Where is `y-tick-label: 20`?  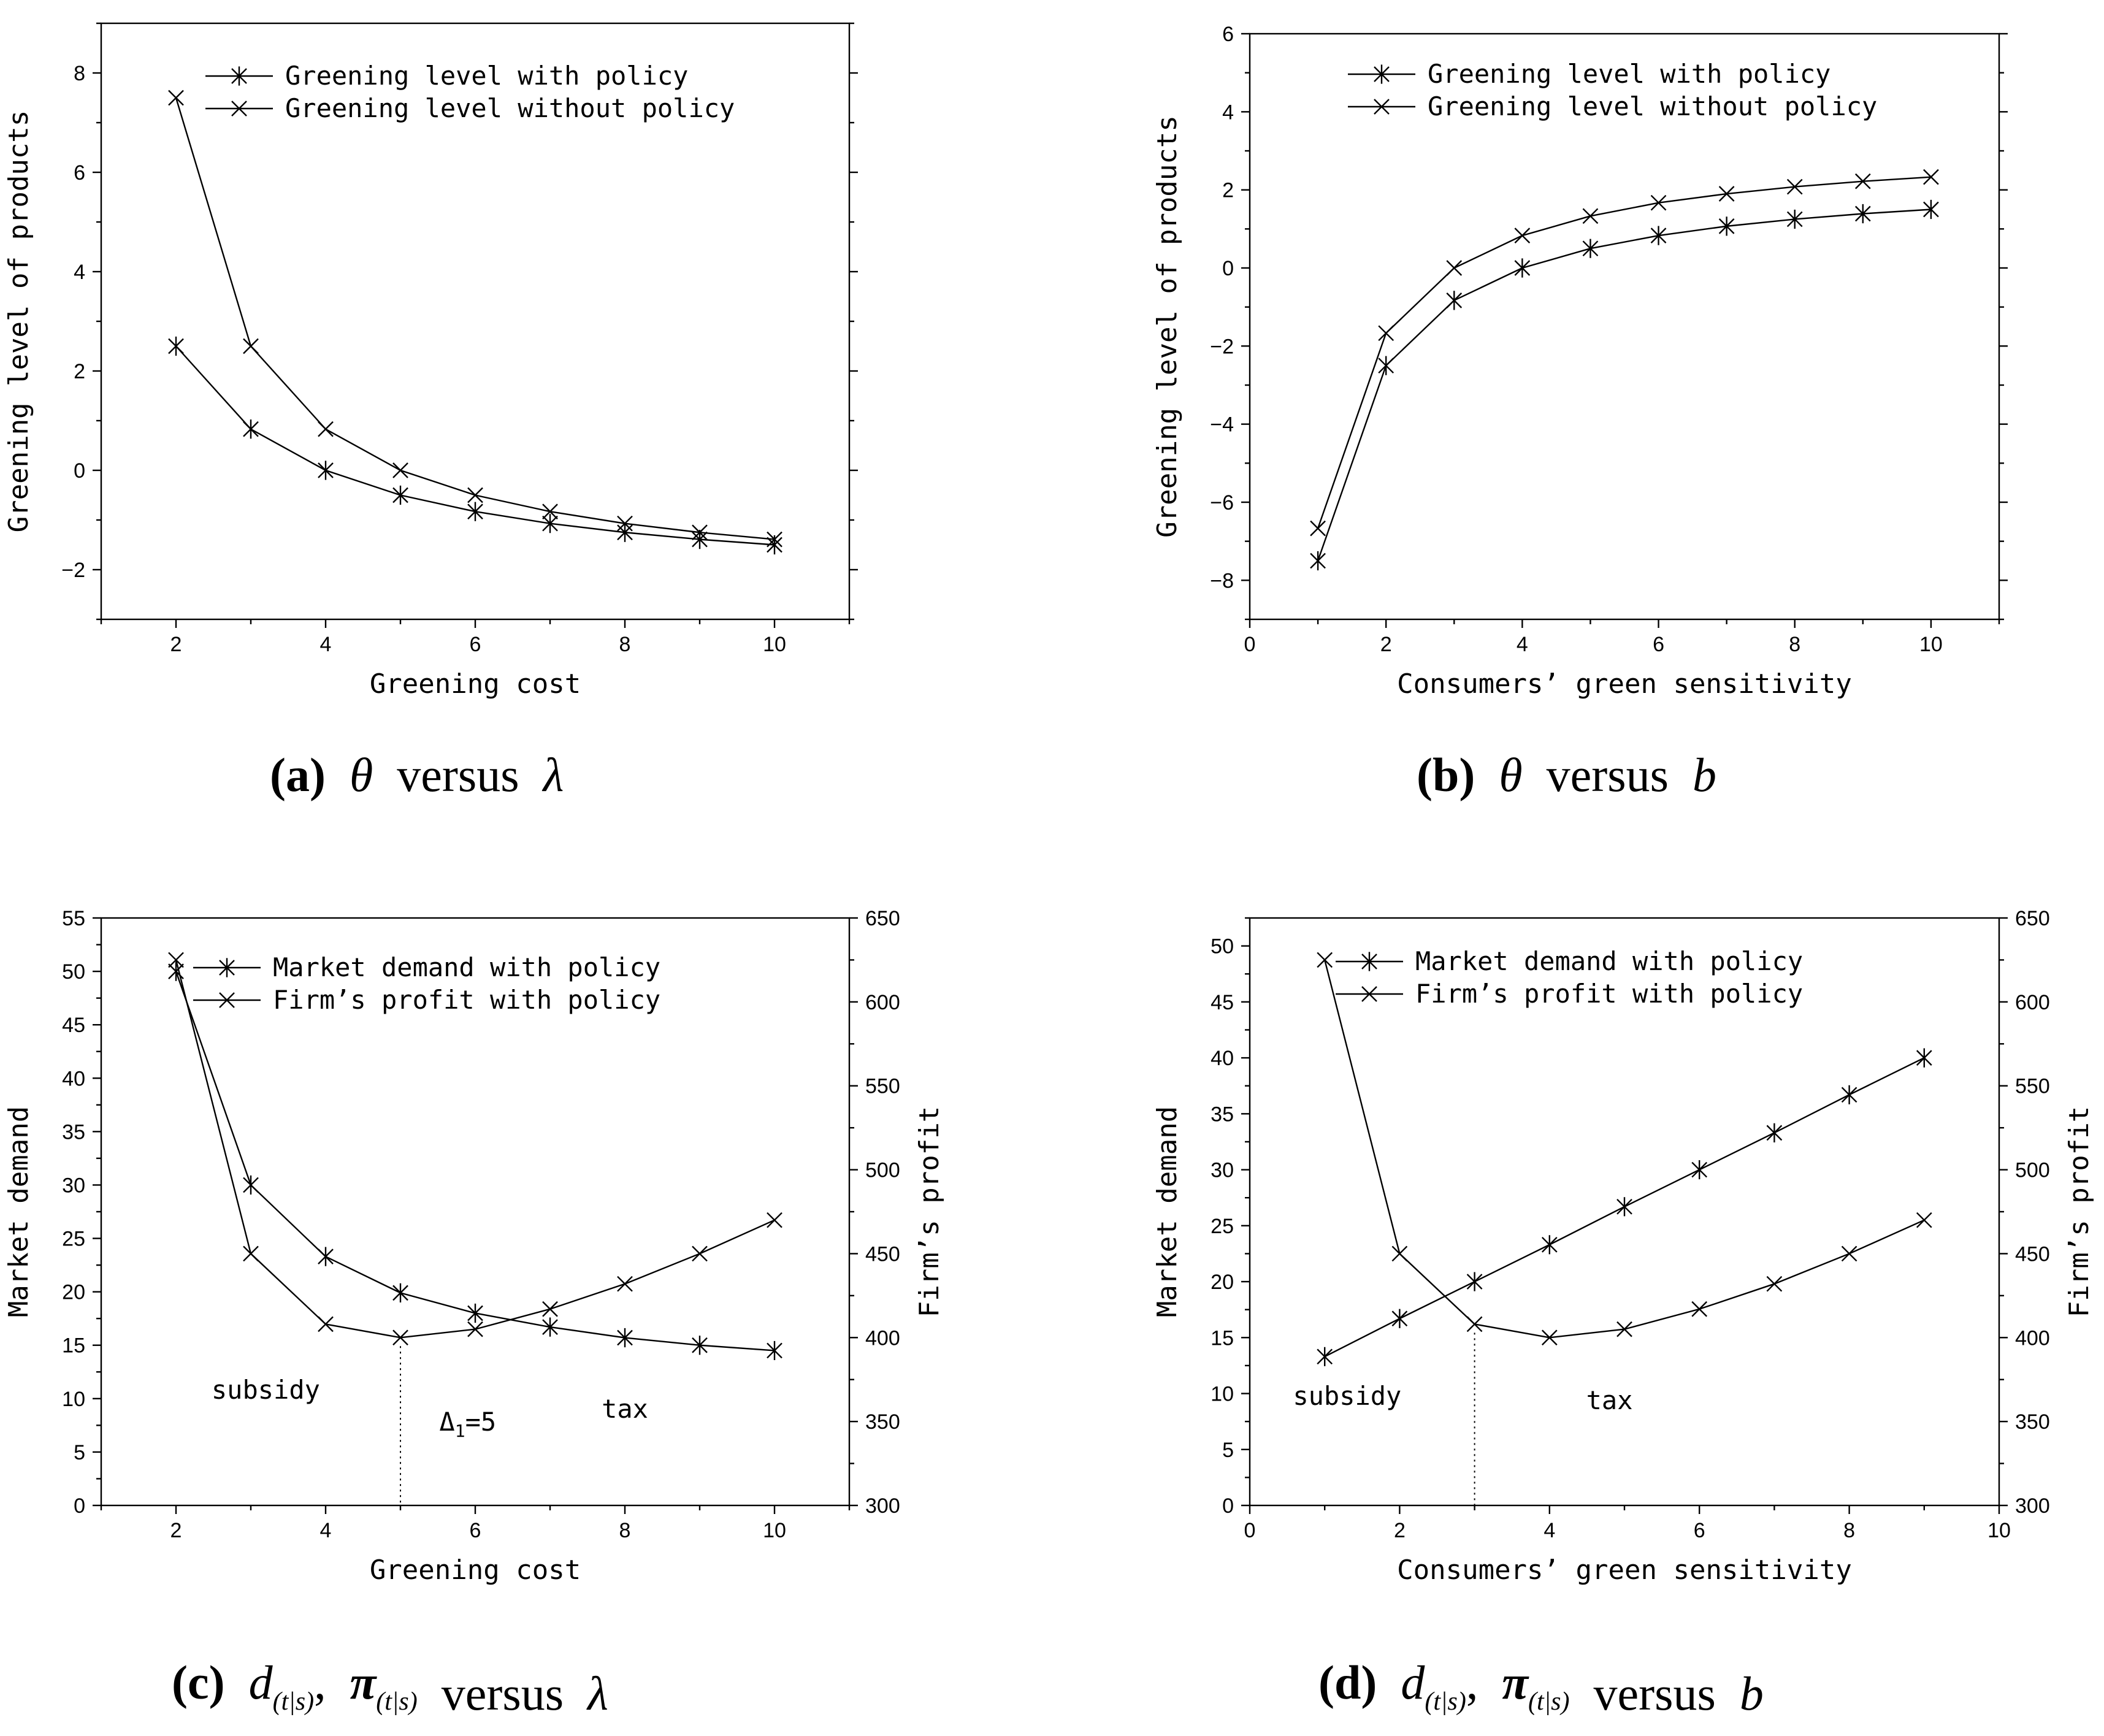
y-tick-label: 20 is located at coordinates (1222, 1282).